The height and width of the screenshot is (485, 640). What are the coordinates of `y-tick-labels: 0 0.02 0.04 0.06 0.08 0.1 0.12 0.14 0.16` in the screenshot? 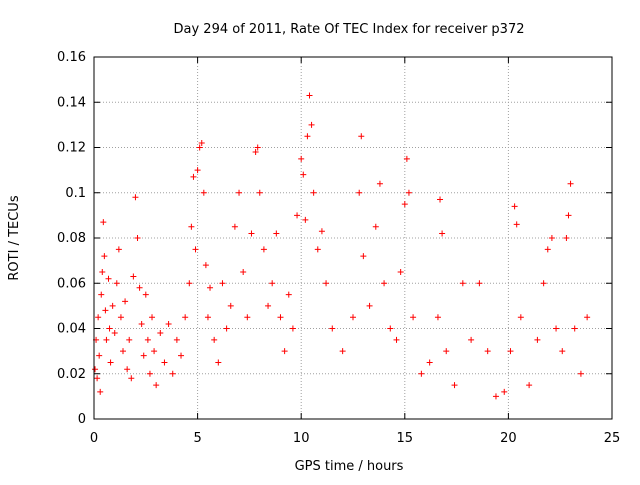 It's located at (71, 238).